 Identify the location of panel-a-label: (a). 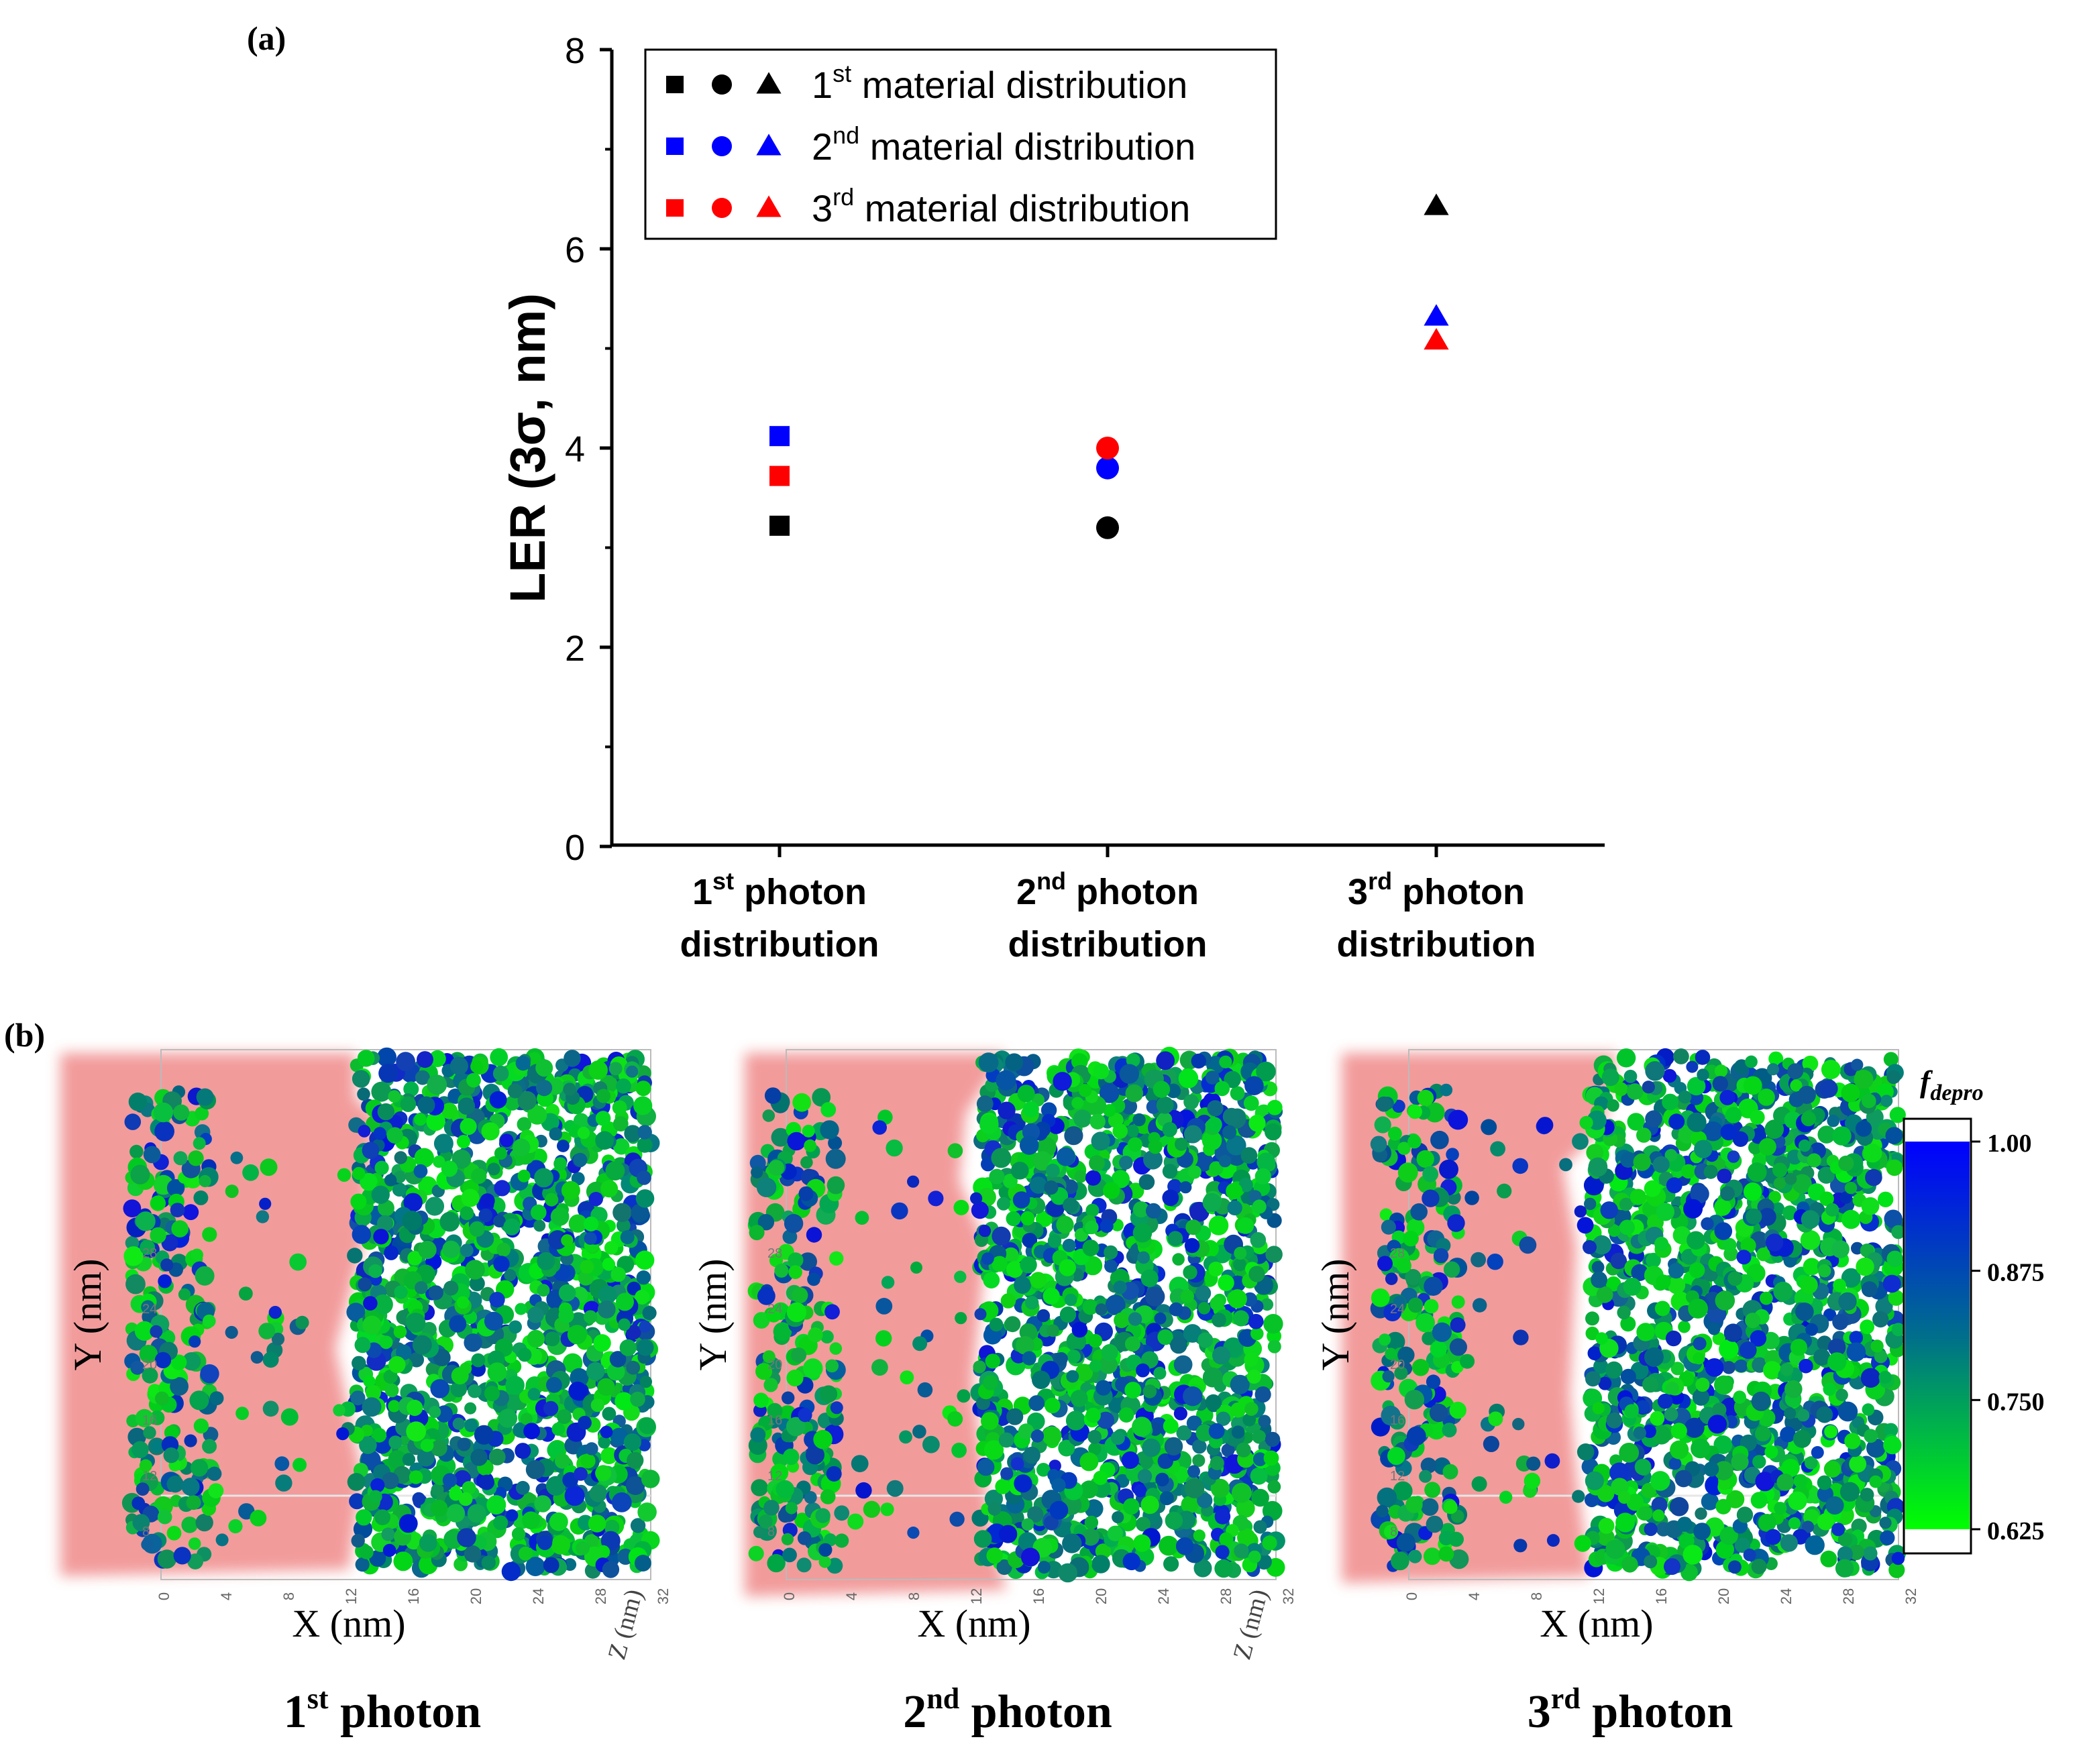
(266, 38).